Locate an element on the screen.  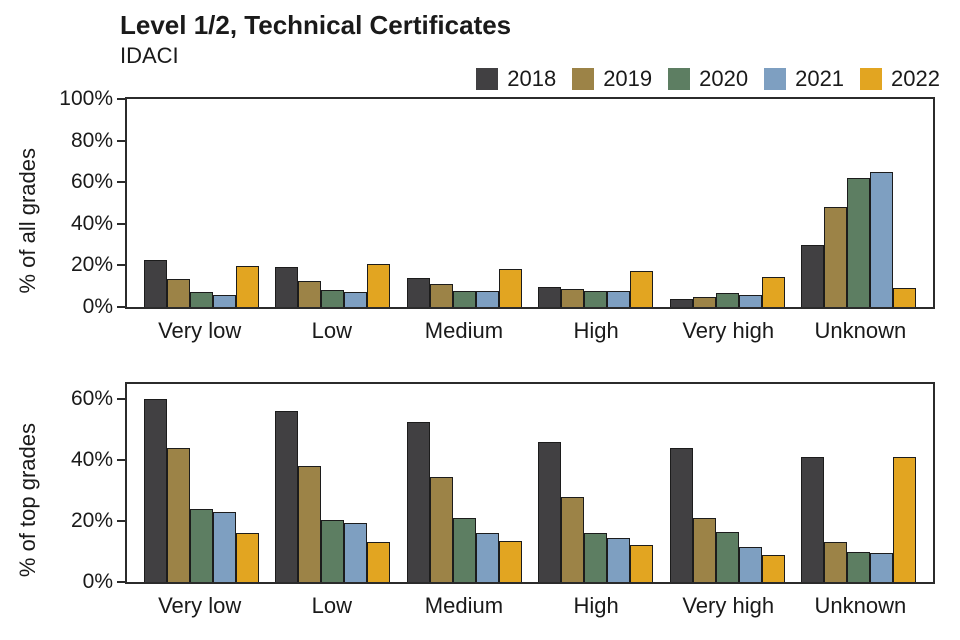
y-axis-title: % of top grades is located at coordinates (28, 500).